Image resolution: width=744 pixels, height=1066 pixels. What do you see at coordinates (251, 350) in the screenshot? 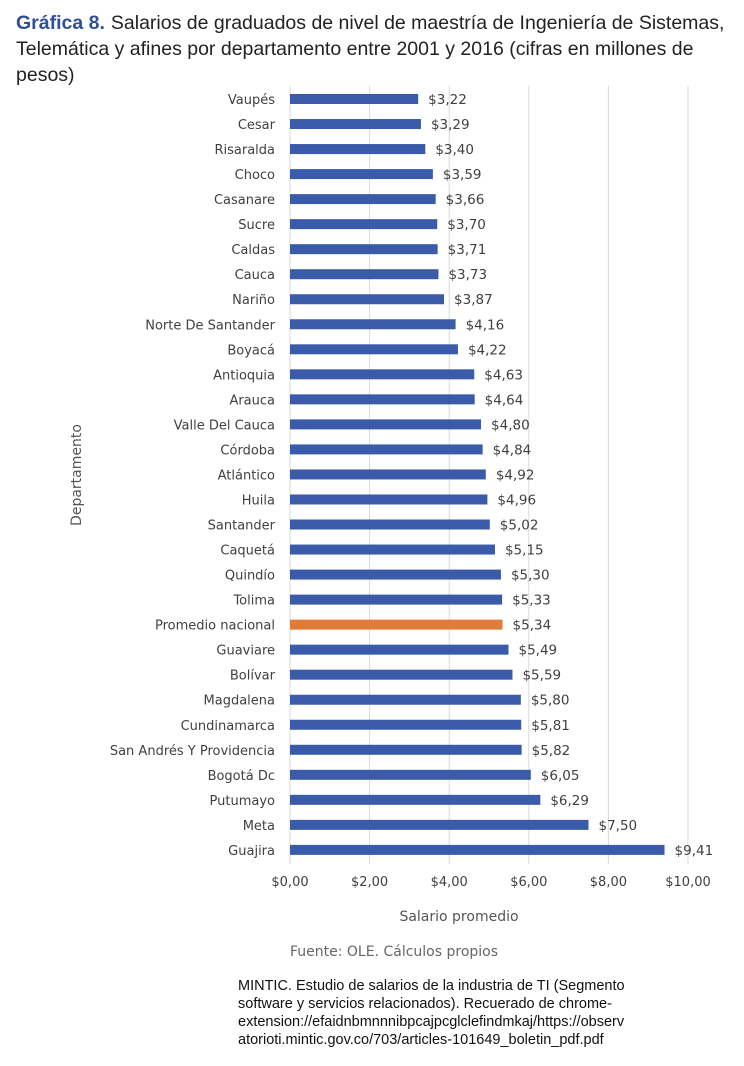
I see `category-label: Boyacá` at bounding box center [251, 350].